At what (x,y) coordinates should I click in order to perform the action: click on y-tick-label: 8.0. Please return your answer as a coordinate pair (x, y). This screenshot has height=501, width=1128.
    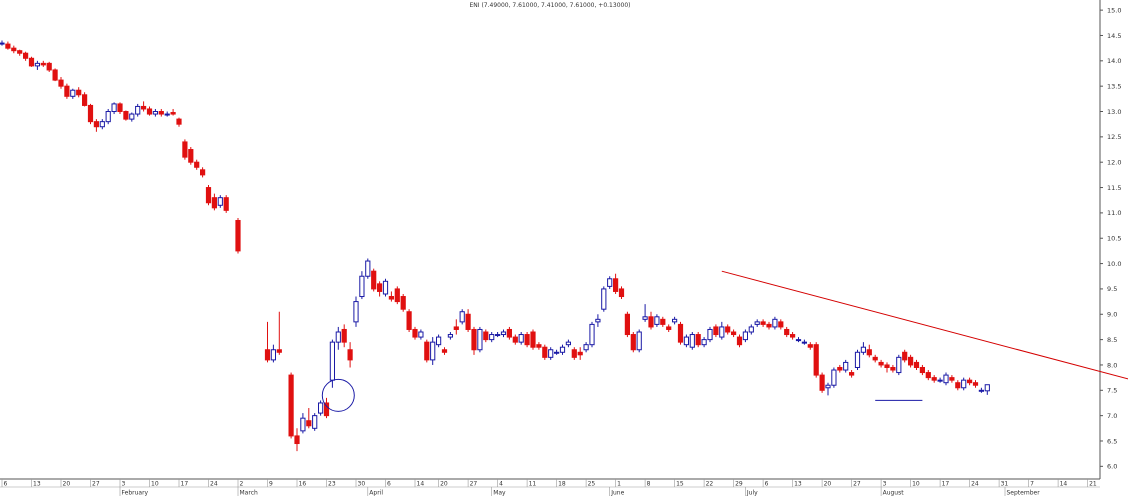
    Looking at the image, I should click on (1112, 365).